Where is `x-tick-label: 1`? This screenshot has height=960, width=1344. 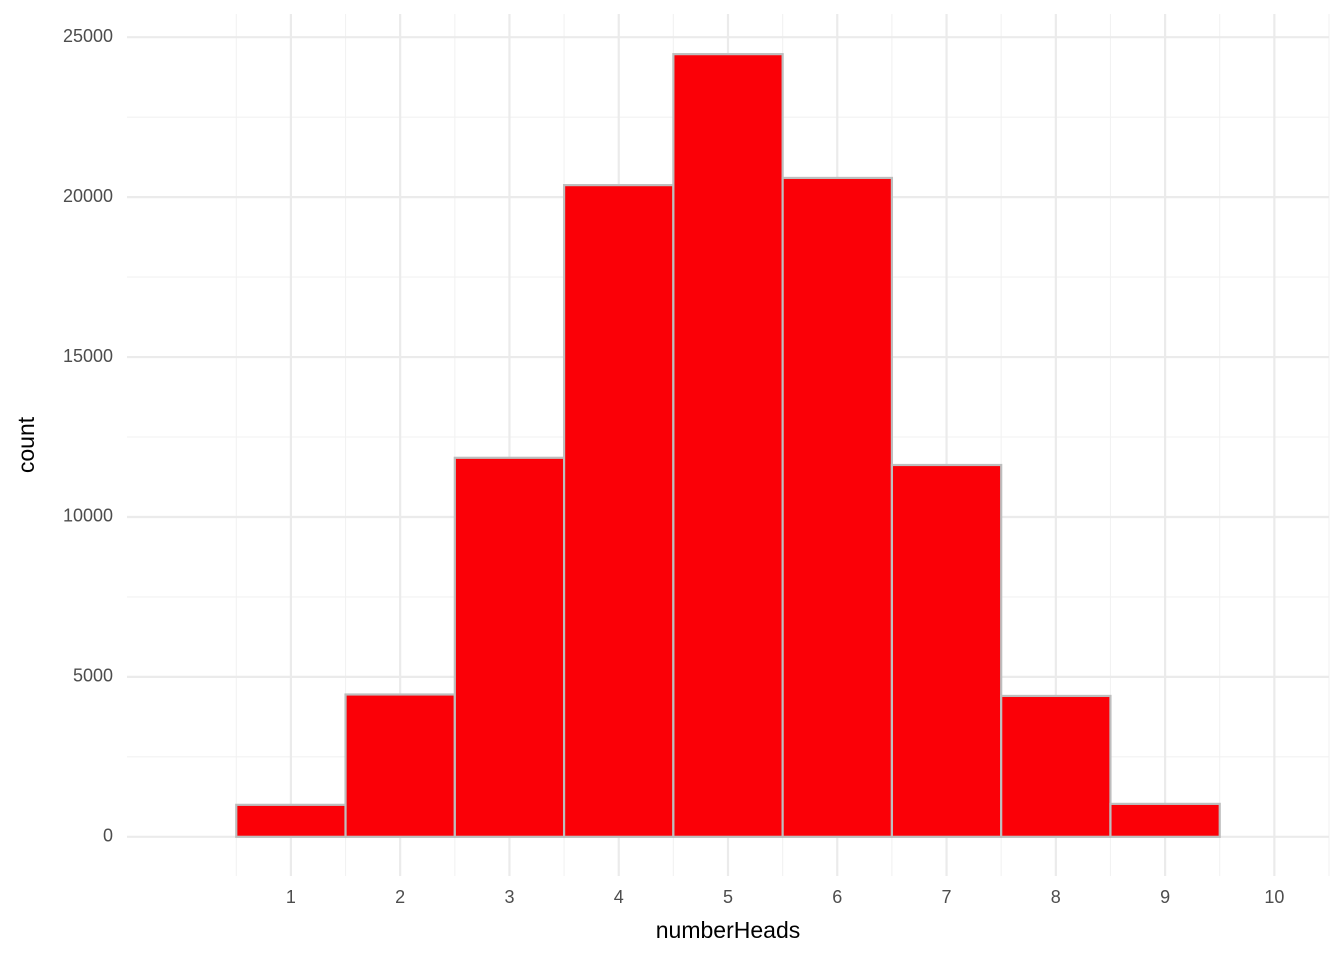
x-tick-label: 1 is located at coordinates (291, 897).